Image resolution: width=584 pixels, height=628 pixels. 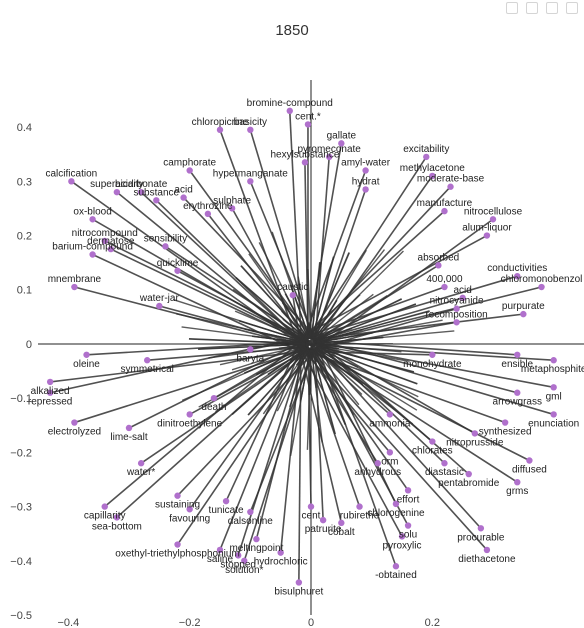 What do you see at coordinates (572, 8) in the screenshot?
I see `home-icon` at bounding box center [572, 8].